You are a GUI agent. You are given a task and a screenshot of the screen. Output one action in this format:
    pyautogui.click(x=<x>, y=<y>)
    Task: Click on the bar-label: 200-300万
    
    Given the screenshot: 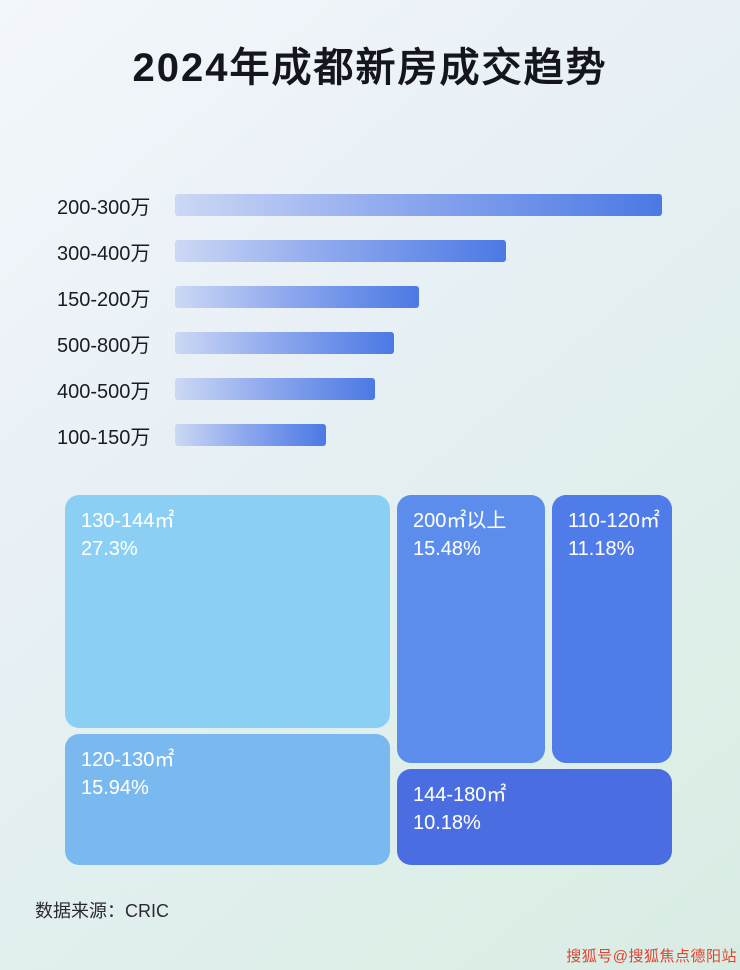 What is the action you would take?
    pyautogui.click(x=104, y=207)
    